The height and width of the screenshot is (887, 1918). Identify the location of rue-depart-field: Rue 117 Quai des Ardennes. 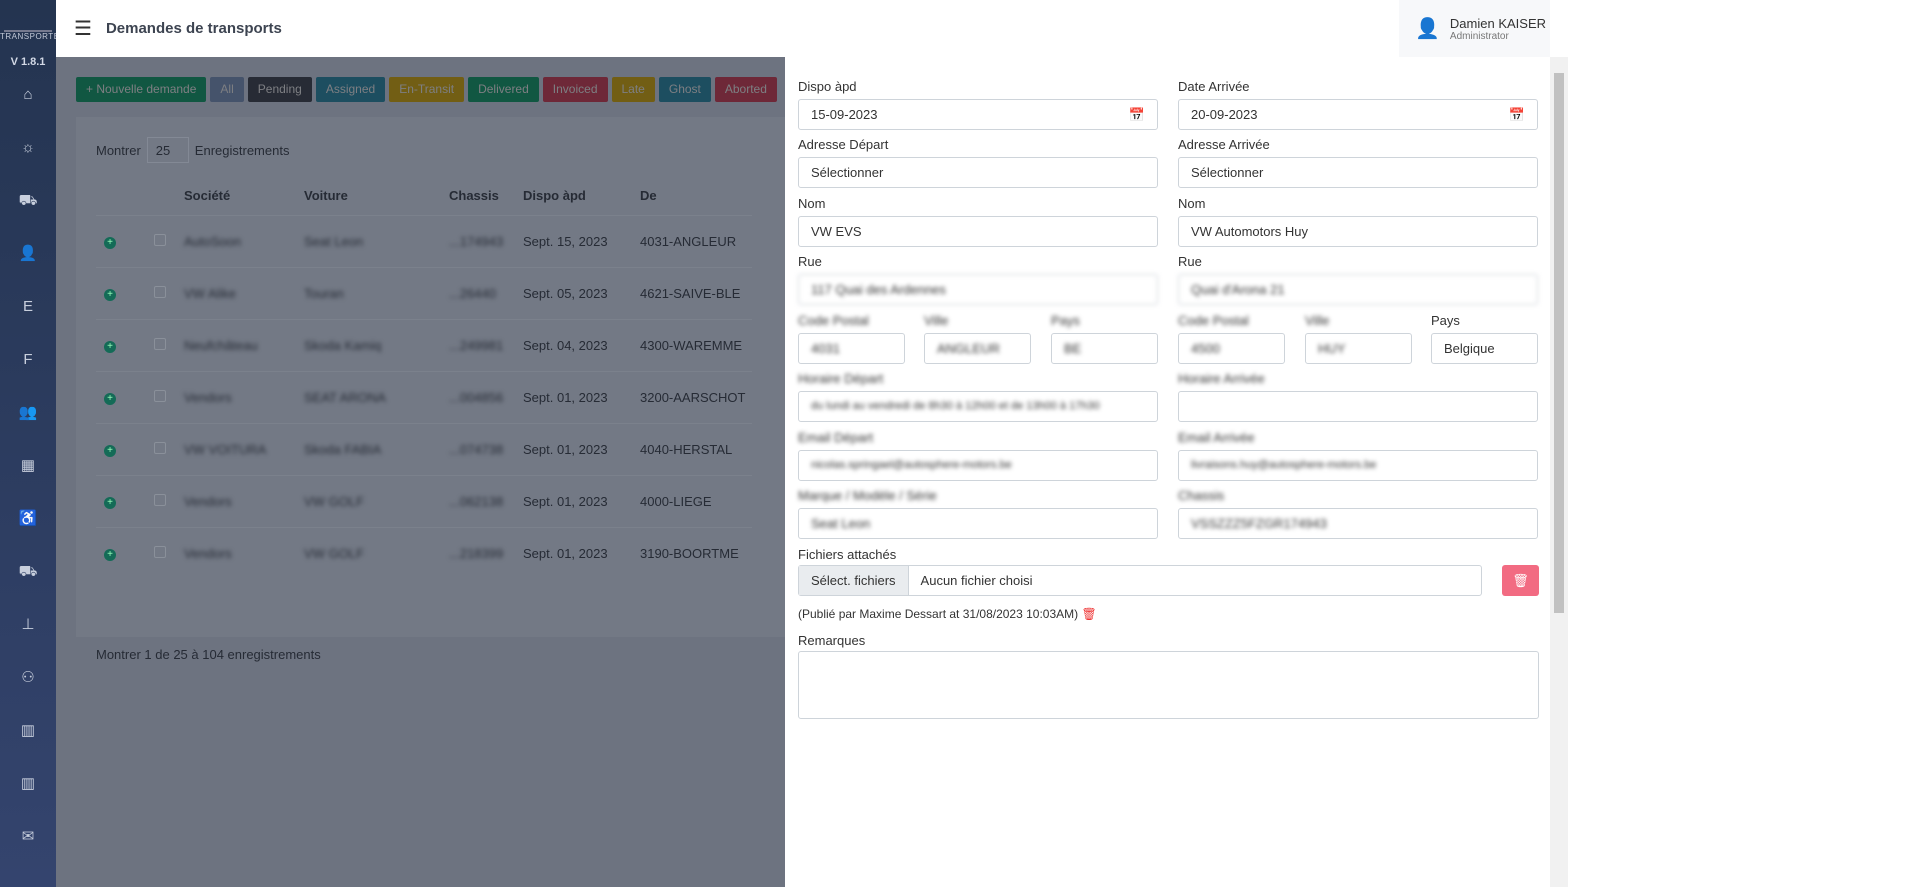
(978, 279).